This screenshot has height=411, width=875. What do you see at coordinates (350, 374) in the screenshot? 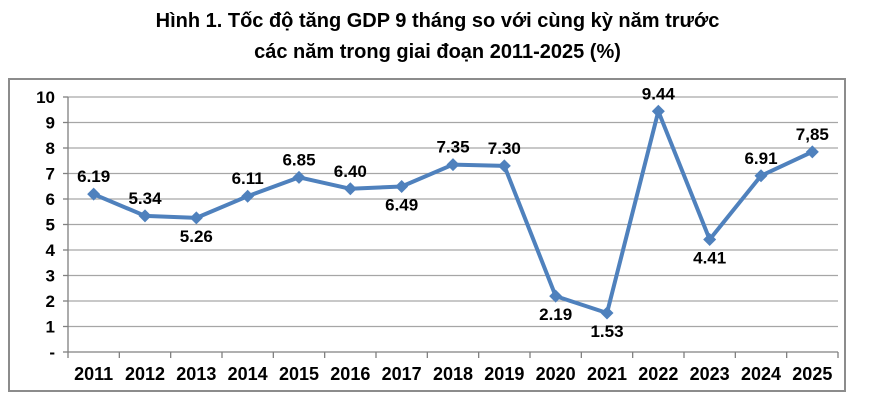
I see `x-axis-label: 2016` at bounding box center [350, 374].